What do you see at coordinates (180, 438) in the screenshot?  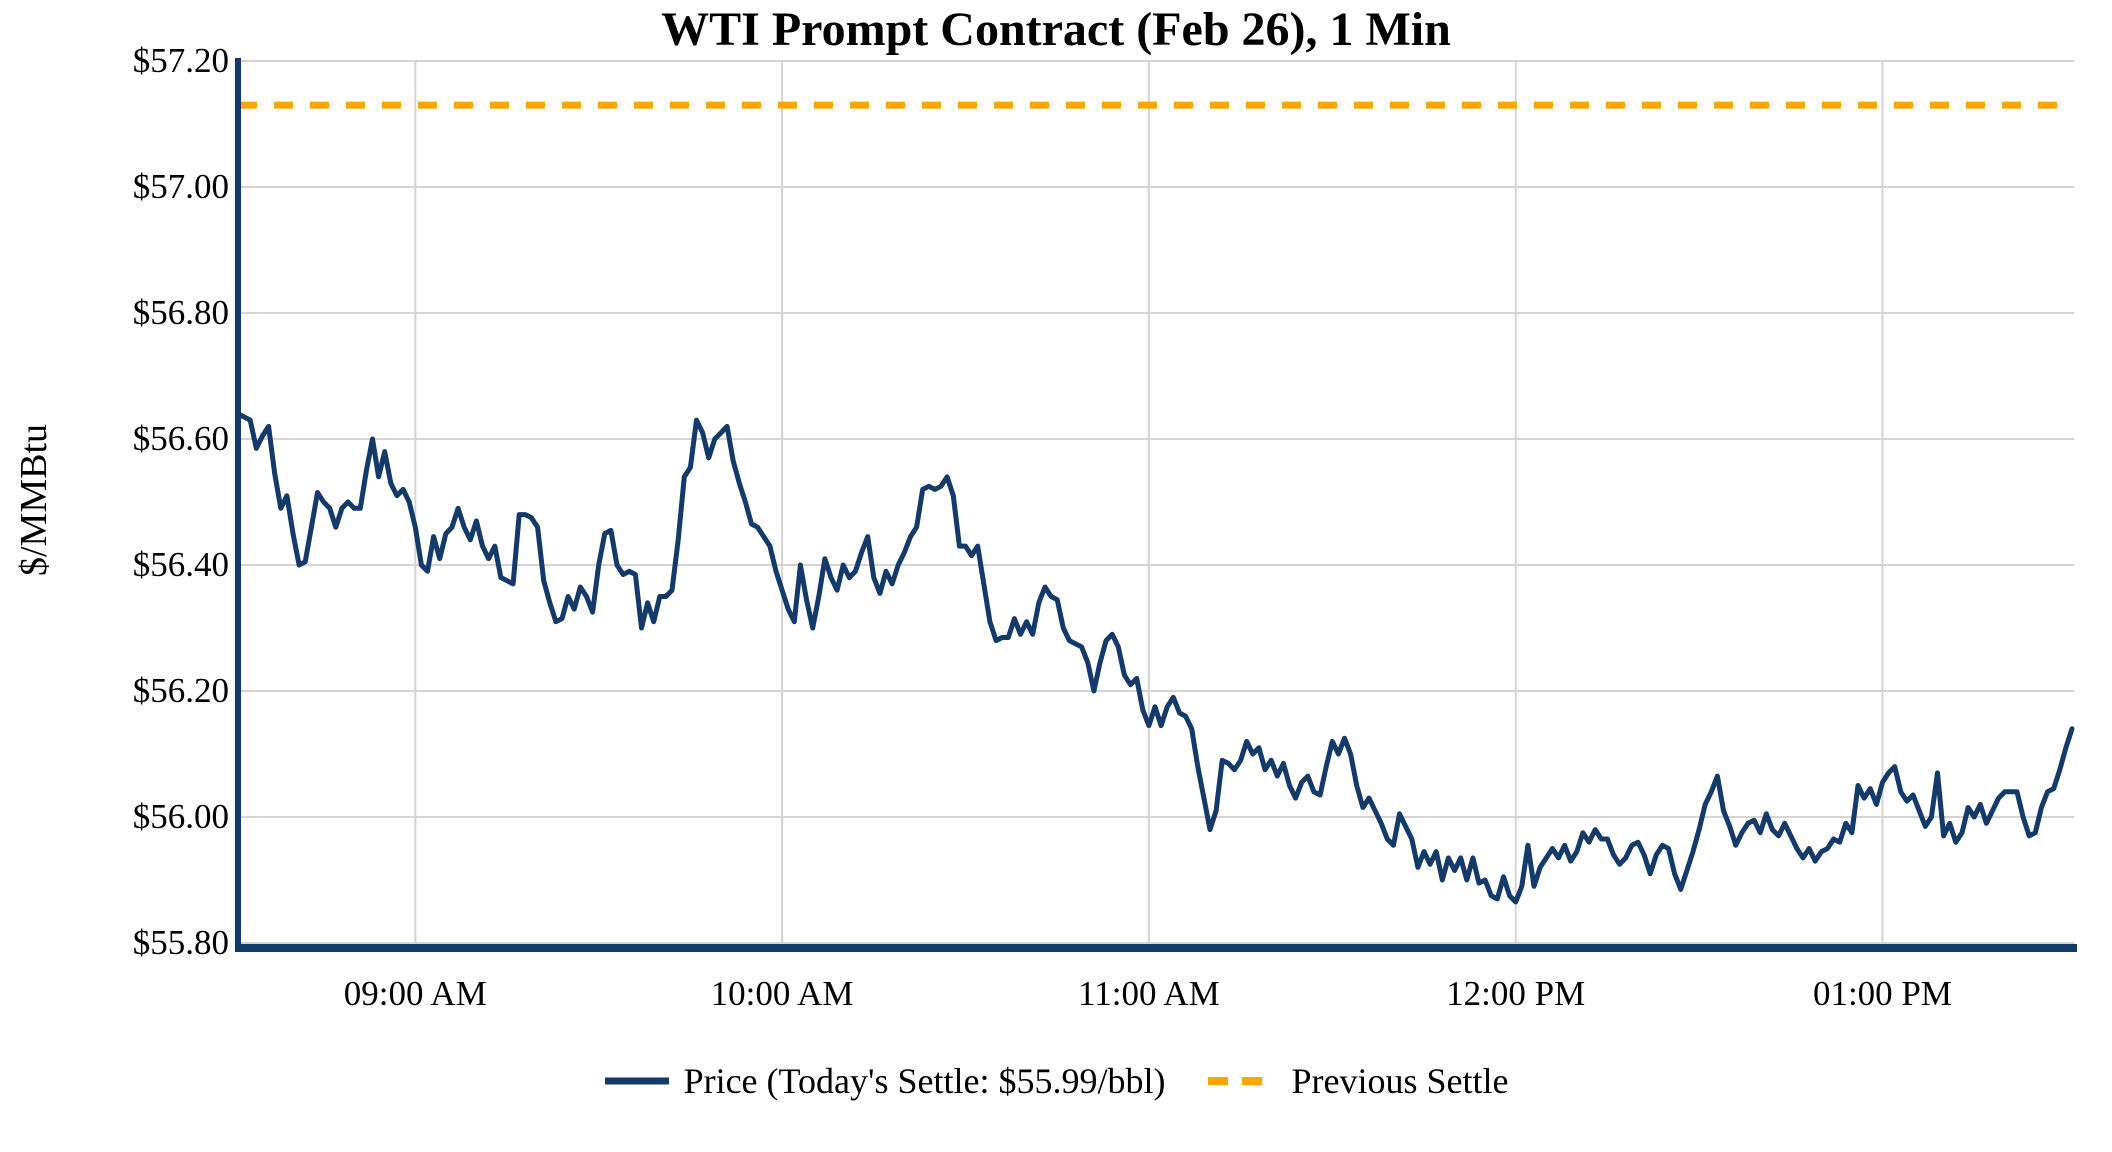 I see `y-tick-label: $56.60` at bounding box center [180, 438].